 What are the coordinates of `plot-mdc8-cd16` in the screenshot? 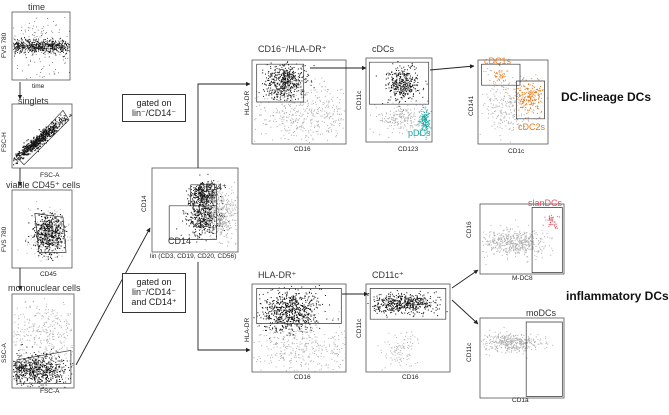 It's located at (522, 239).